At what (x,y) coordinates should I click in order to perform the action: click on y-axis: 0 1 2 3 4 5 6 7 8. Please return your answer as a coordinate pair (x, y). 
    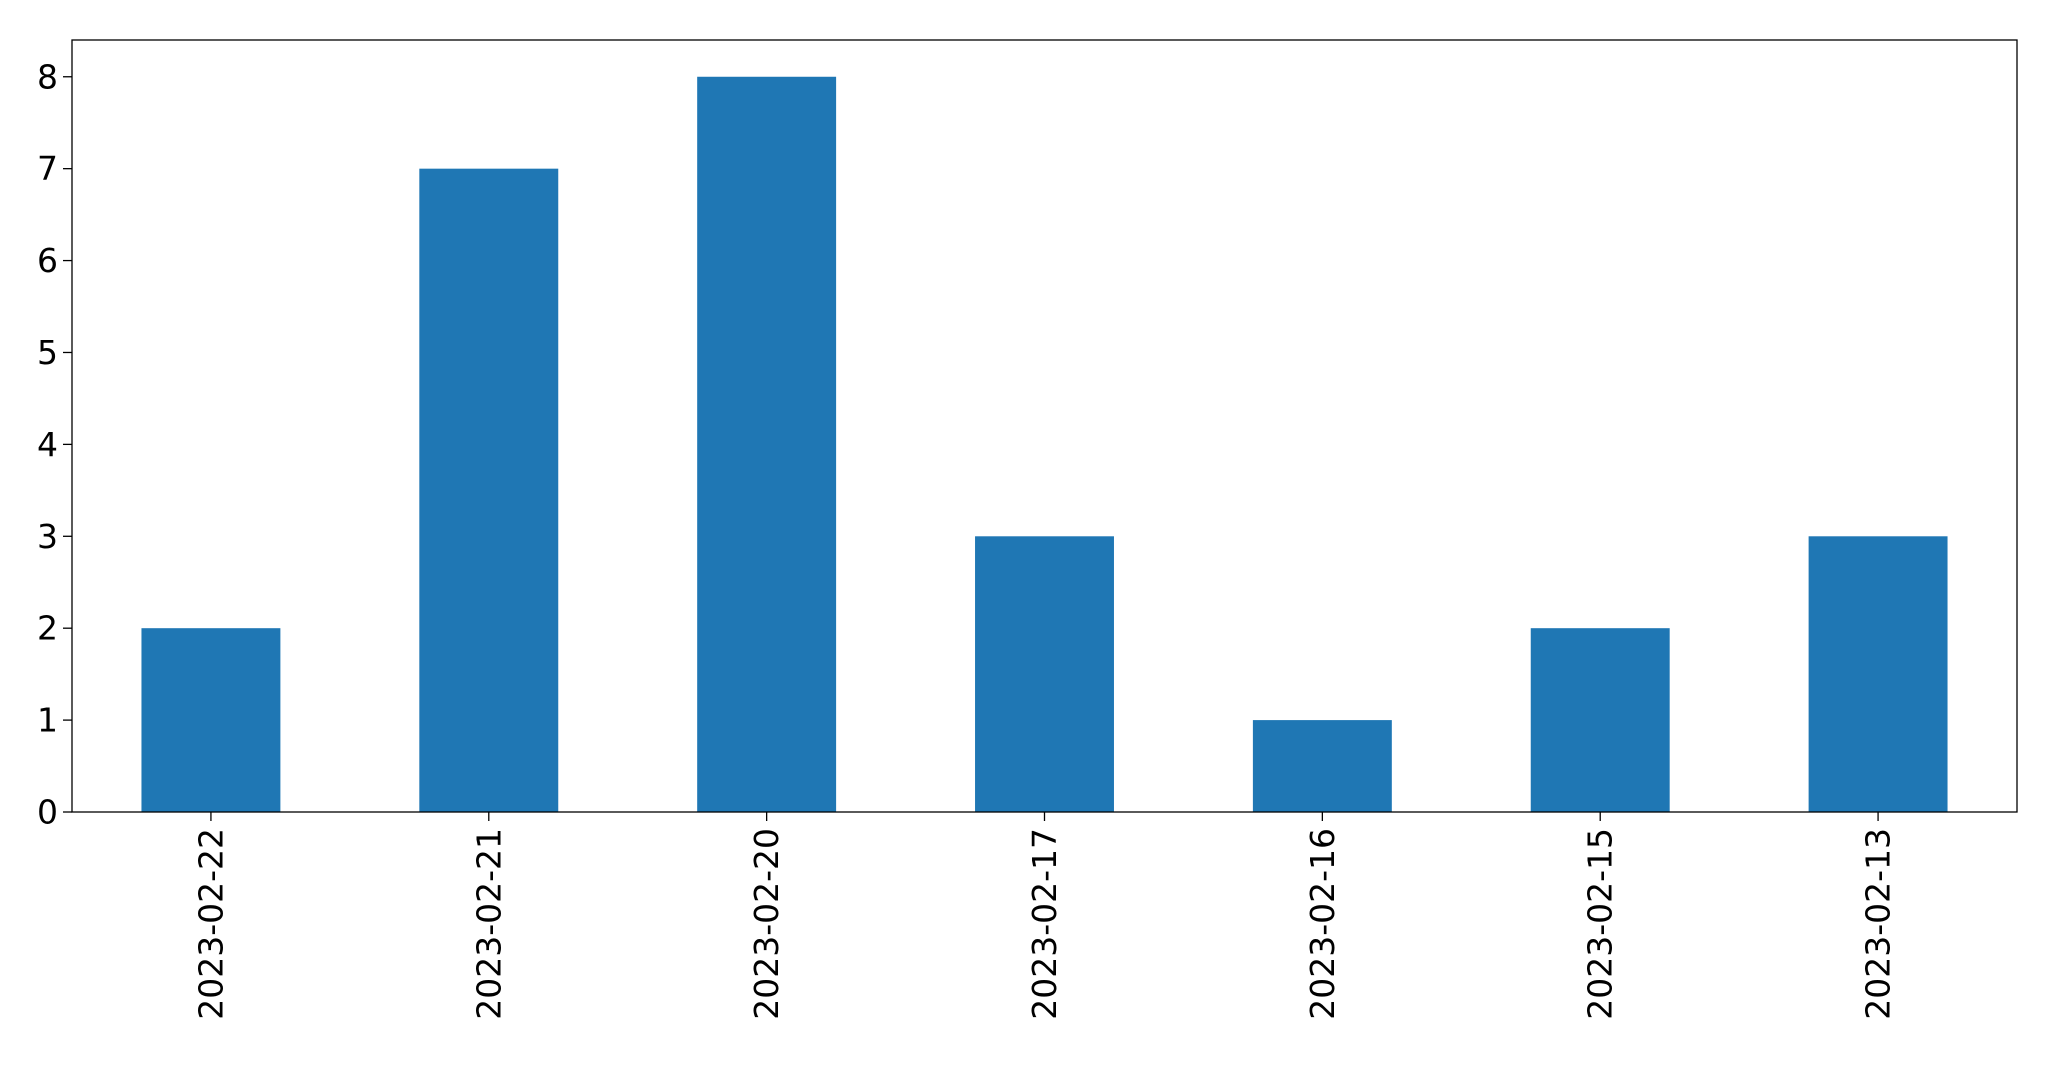
    Looking at the image, I should click on (54, 444).